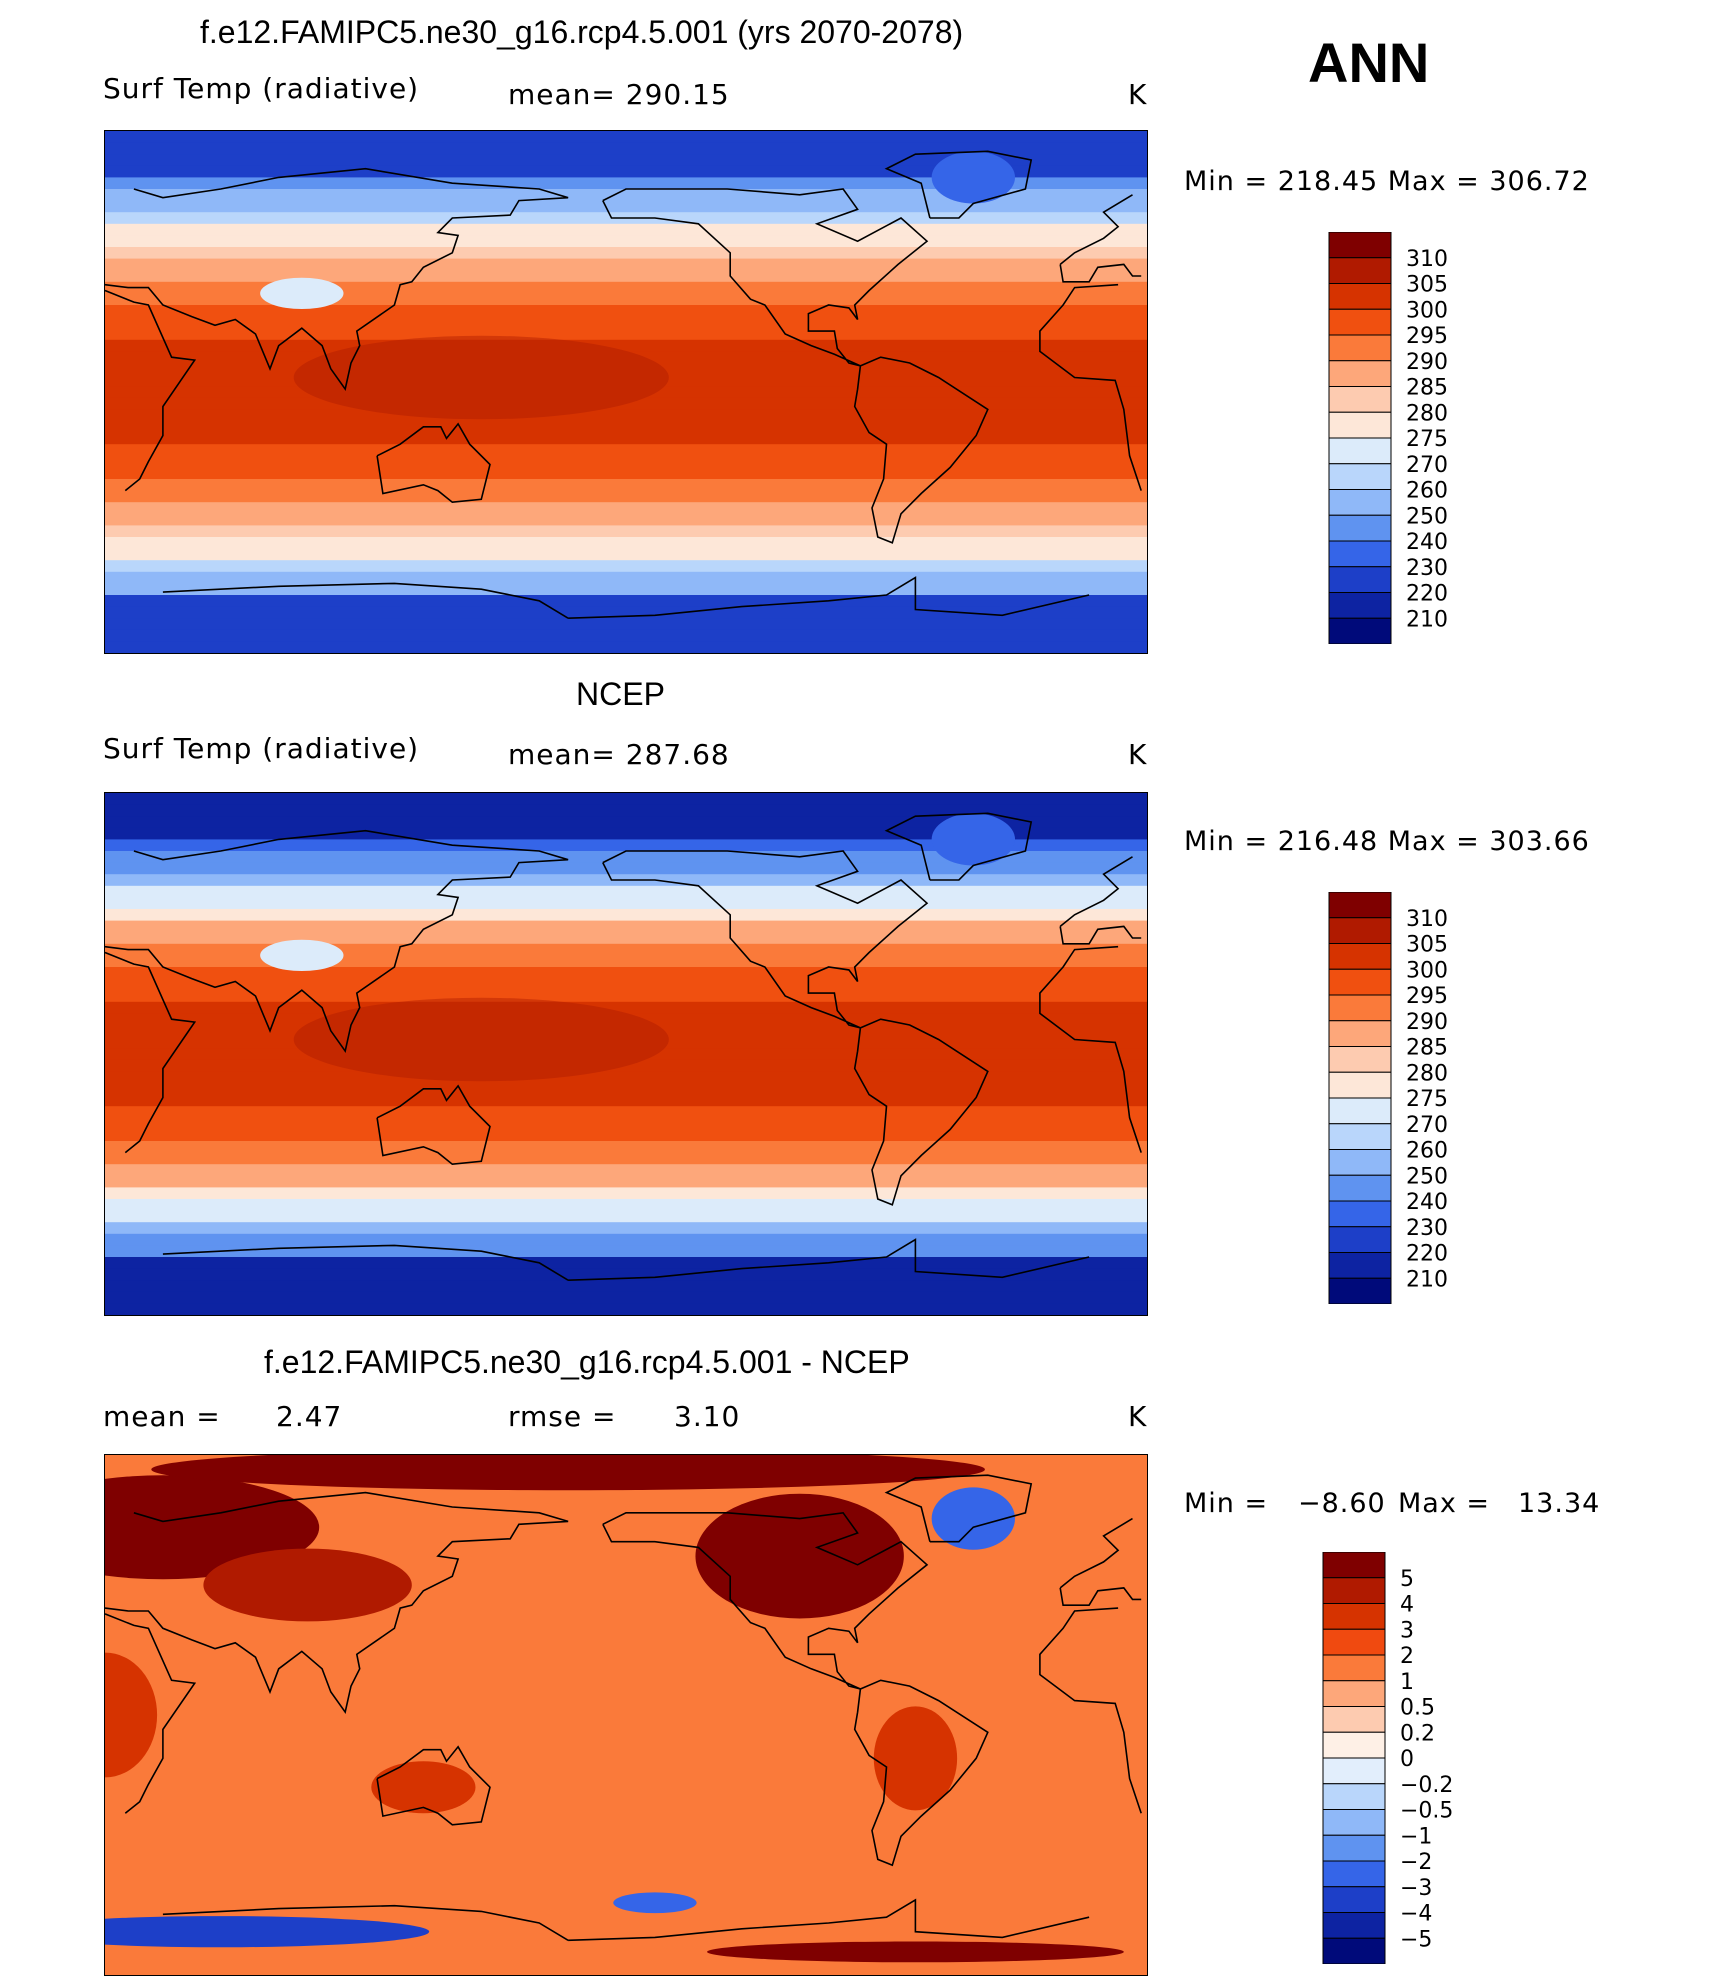 The image size is (1710, 1979). I want to click on colorbar-tick-label: 4, so click(1407, 1605).